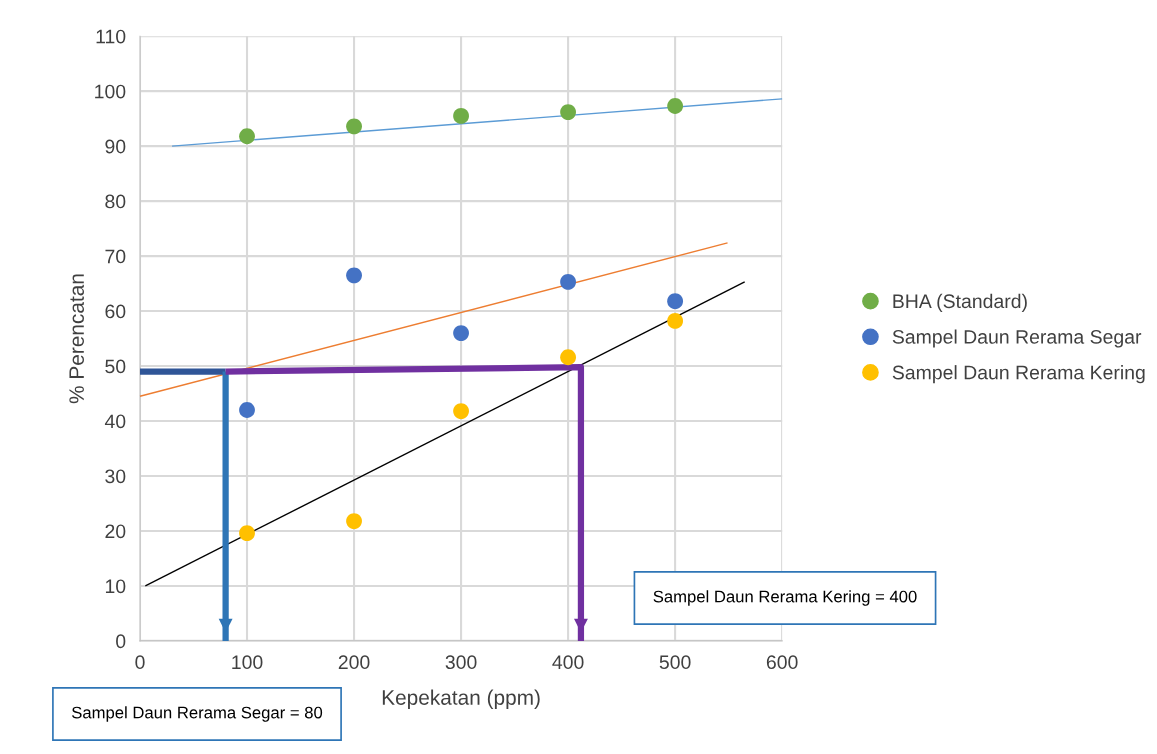 This screenshot has height=754, width=1157. I want to click on legend-label: Sampel Daun Rerama Kering, so click(1018, 374).